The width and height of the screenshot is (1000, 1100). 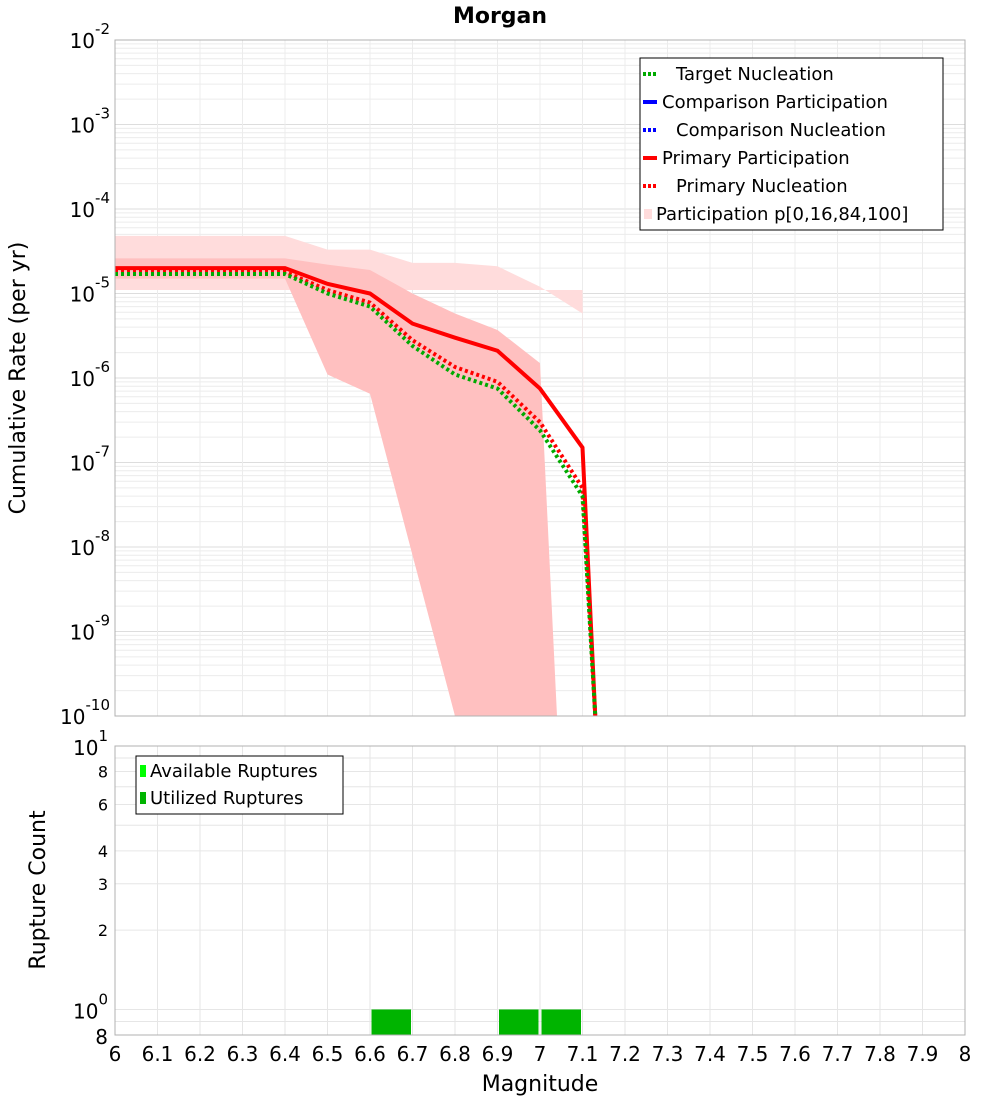 What do you see at coordinates (38, 890) in the screenshot?
I see `bottom-y-axis-label: Rupture Count` at bounding box center [38, 890].